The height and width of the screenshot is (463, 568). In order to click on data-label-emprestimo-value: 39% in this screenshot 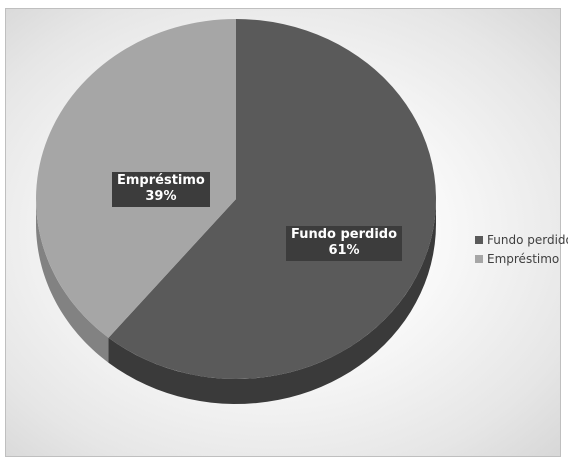, I will do `click(161, 196)`.